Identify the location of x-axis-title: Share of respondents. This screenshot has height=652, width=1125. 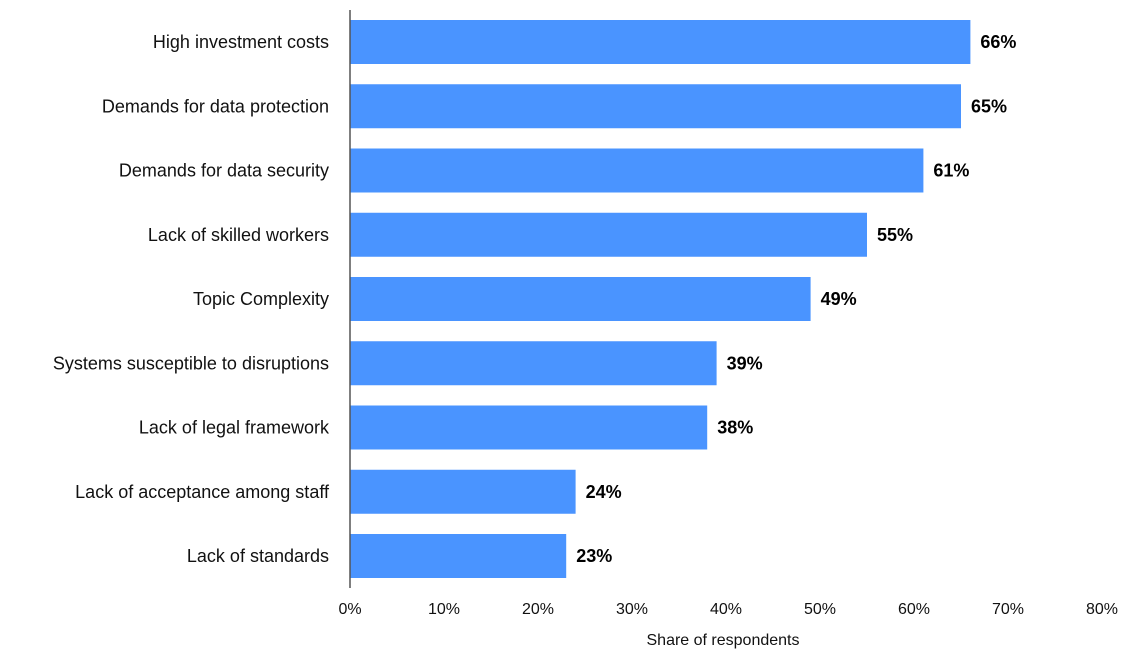
(723, 640).